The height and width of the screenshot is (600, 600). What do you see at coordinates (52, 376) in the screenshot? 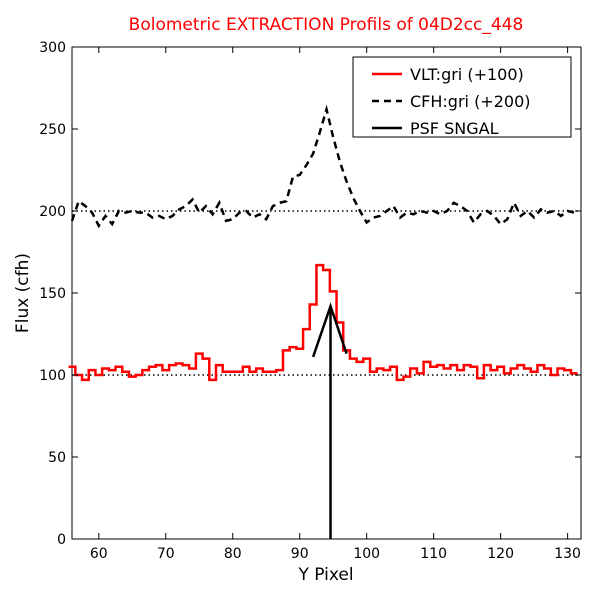
I see `y-tick-label: 100` at bounding box center [52, 376].